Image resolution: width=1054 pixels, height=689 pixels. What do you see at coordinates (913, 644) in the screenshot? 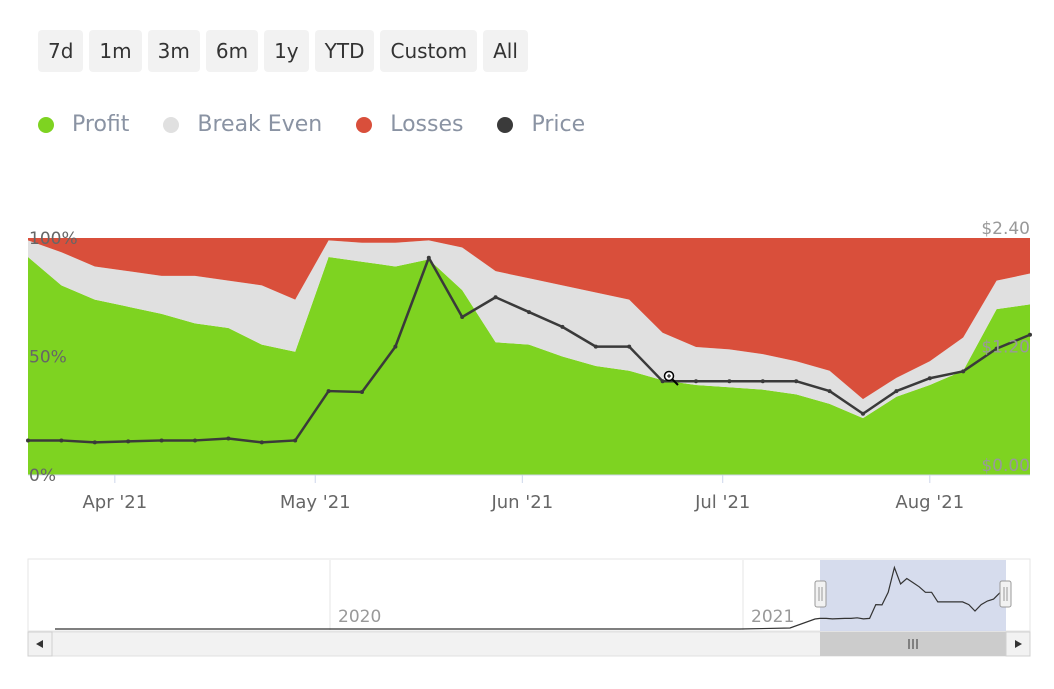
I see `scrollbar-thumb` at bounding box center [913, 644].